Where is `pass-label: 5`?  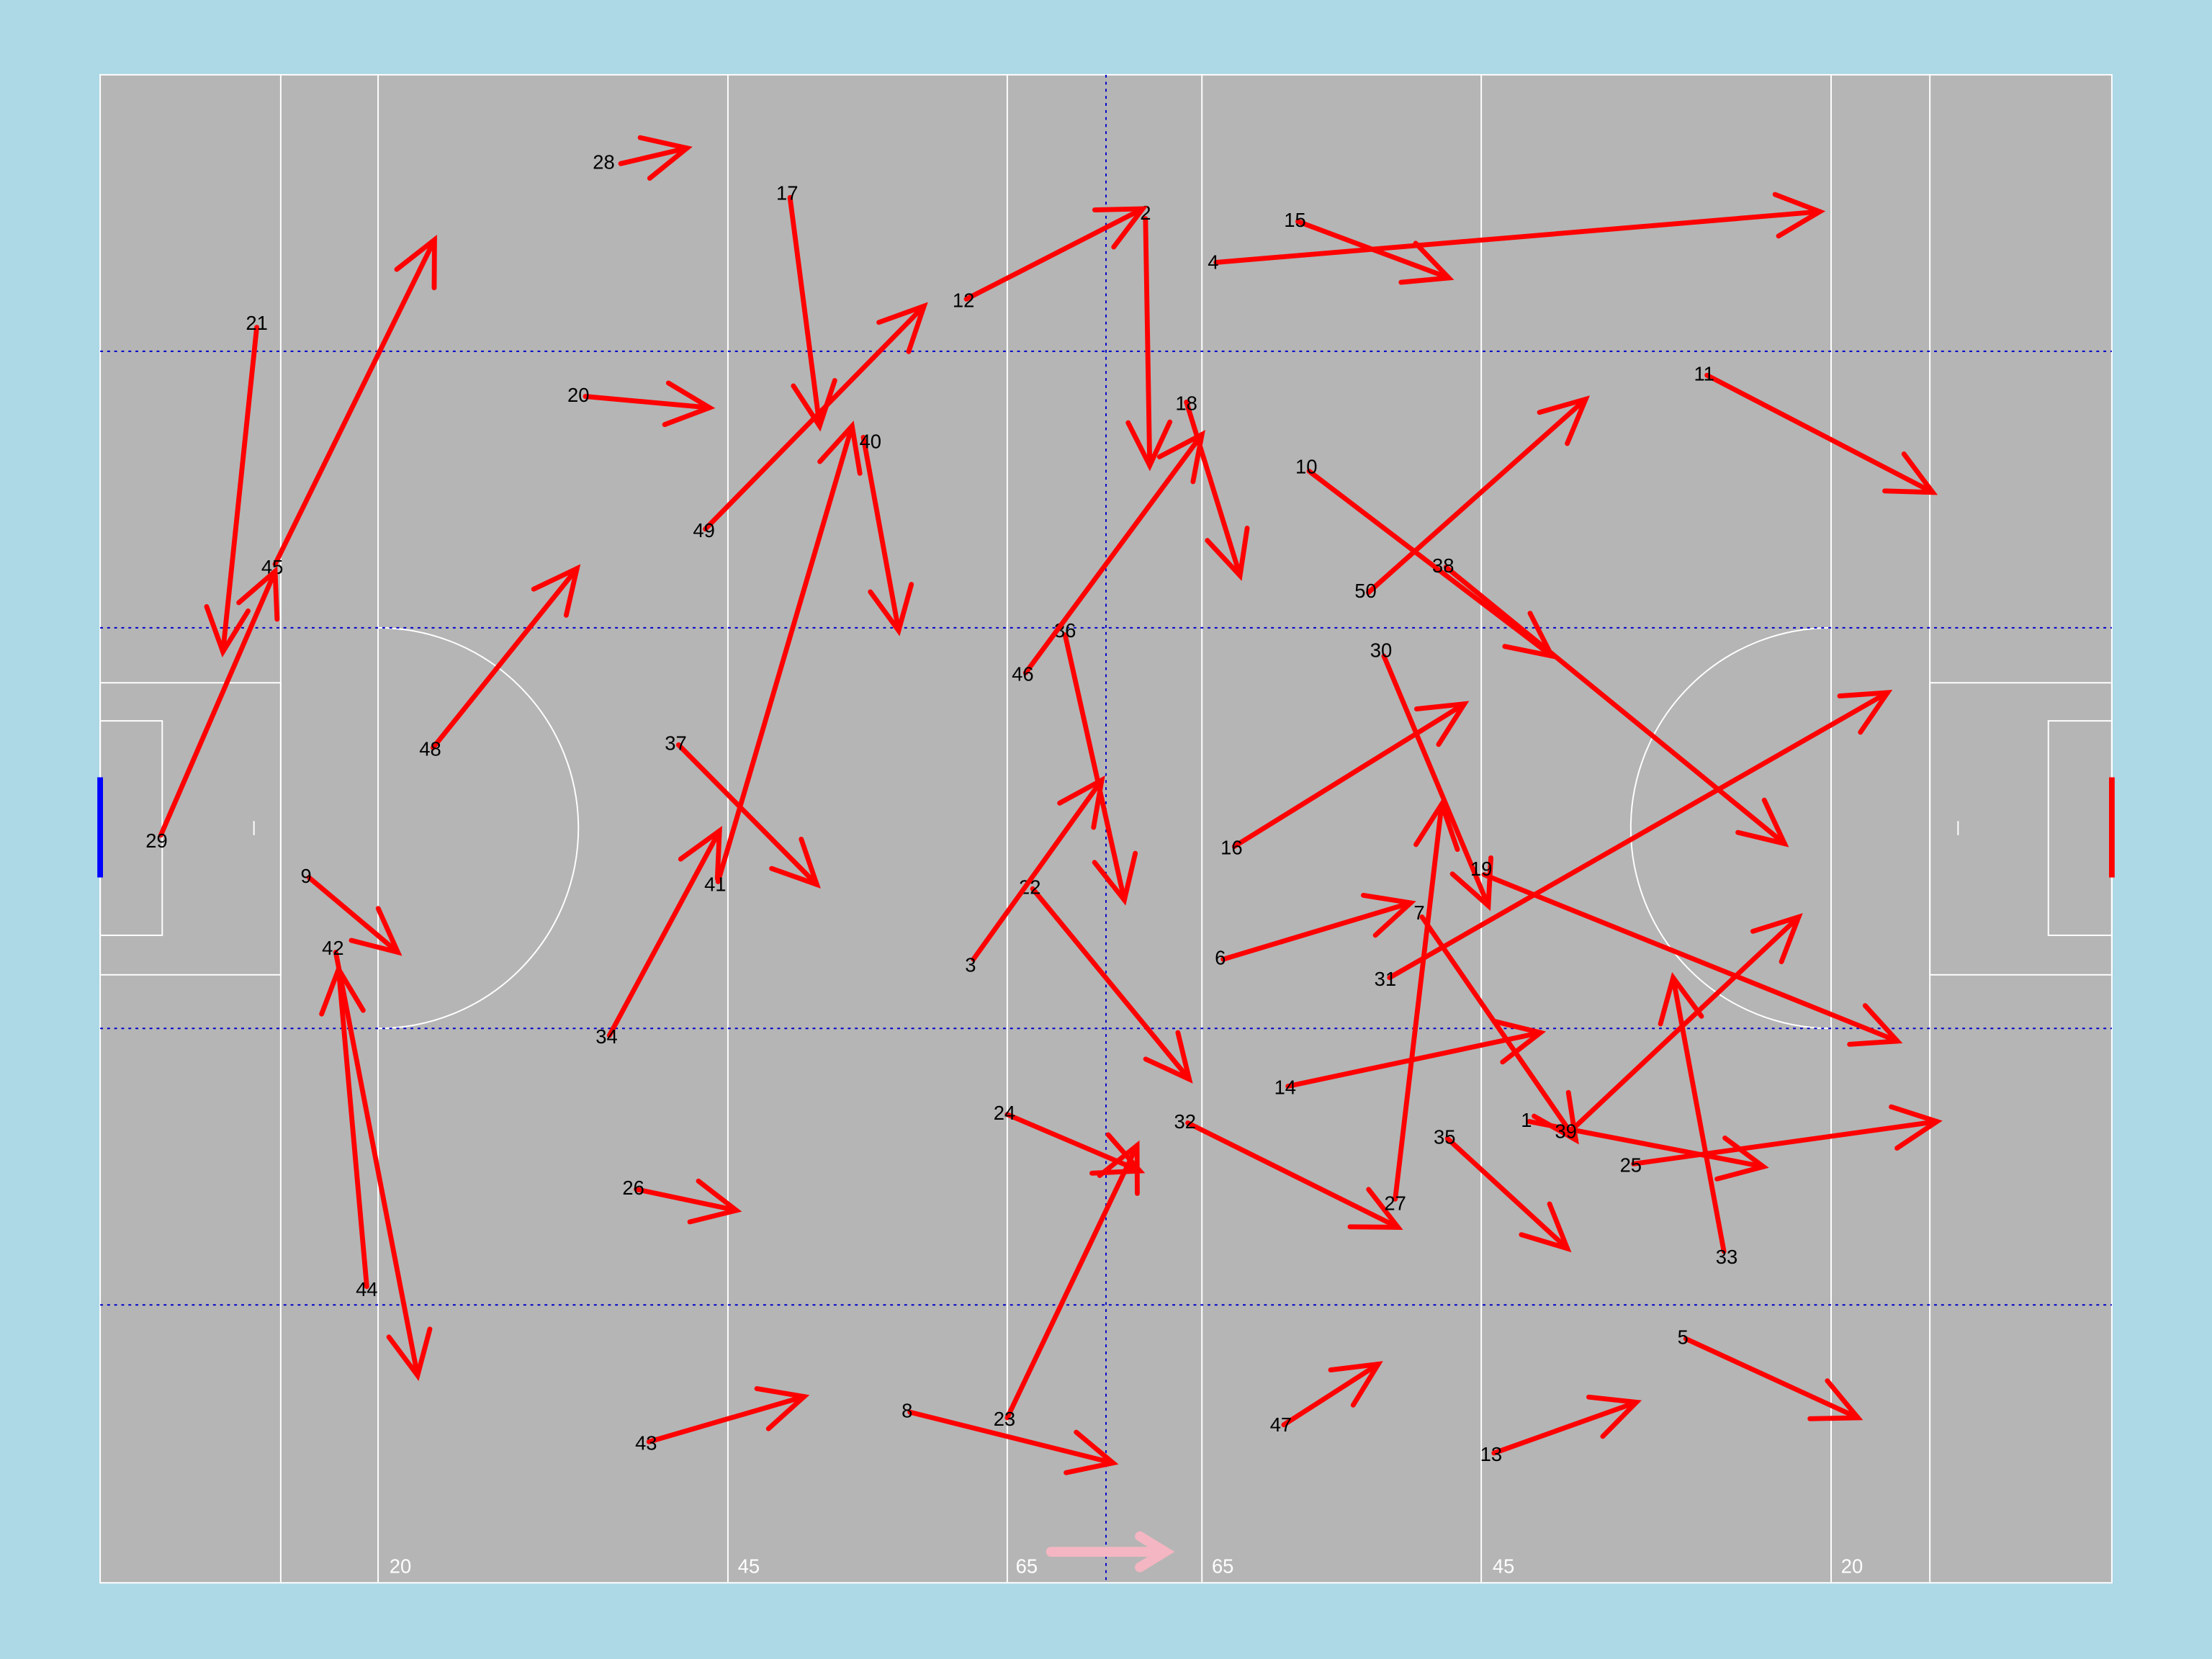
pass-label: 5 is located at coordinates (1683, 1337).